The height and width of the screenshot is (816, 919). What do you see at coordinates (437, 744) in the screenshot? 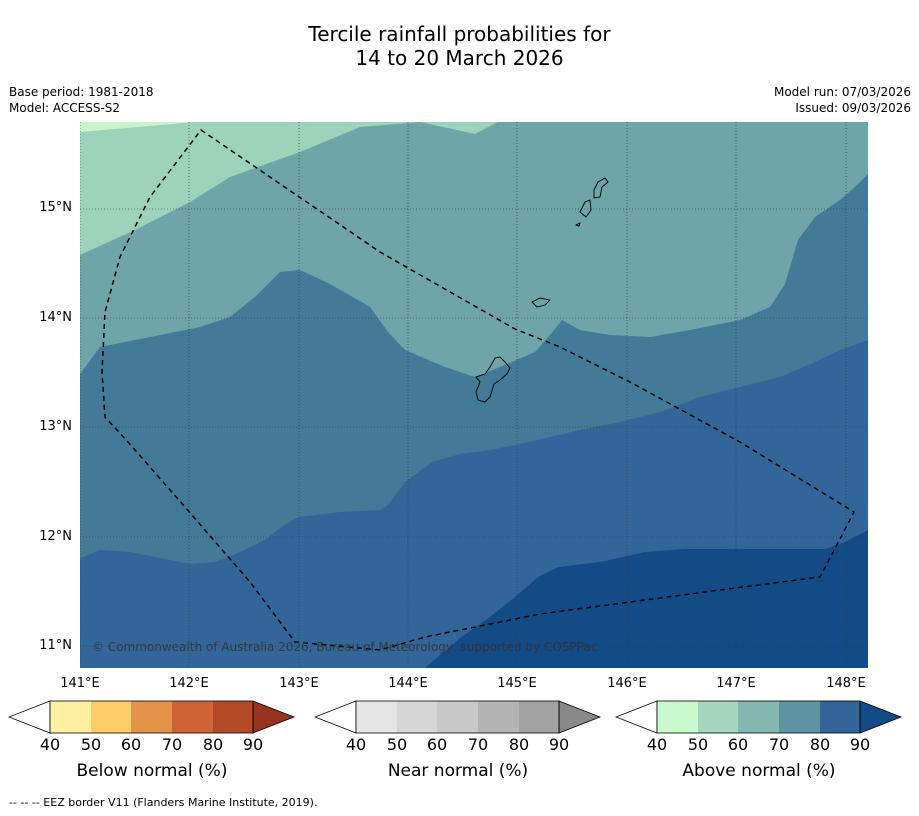
I see `colorbar-near-tick-60: 60` at bounding box center [437, 744].